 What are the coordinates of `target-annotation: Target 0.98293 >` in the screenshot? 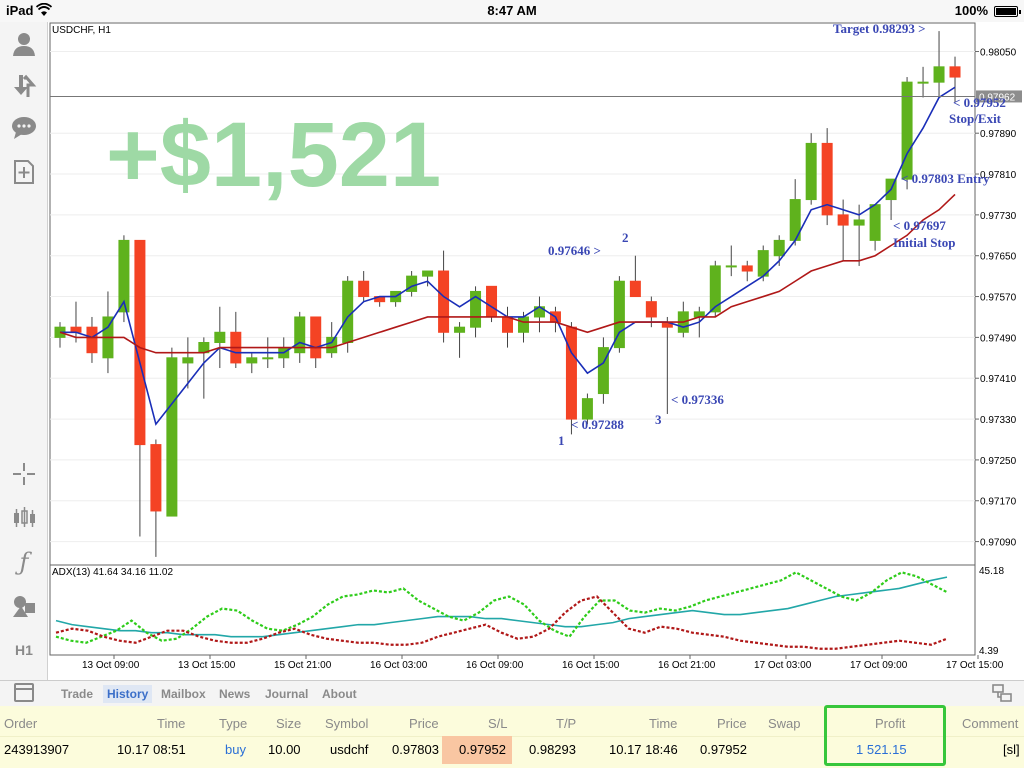 It's located at (879, 29).